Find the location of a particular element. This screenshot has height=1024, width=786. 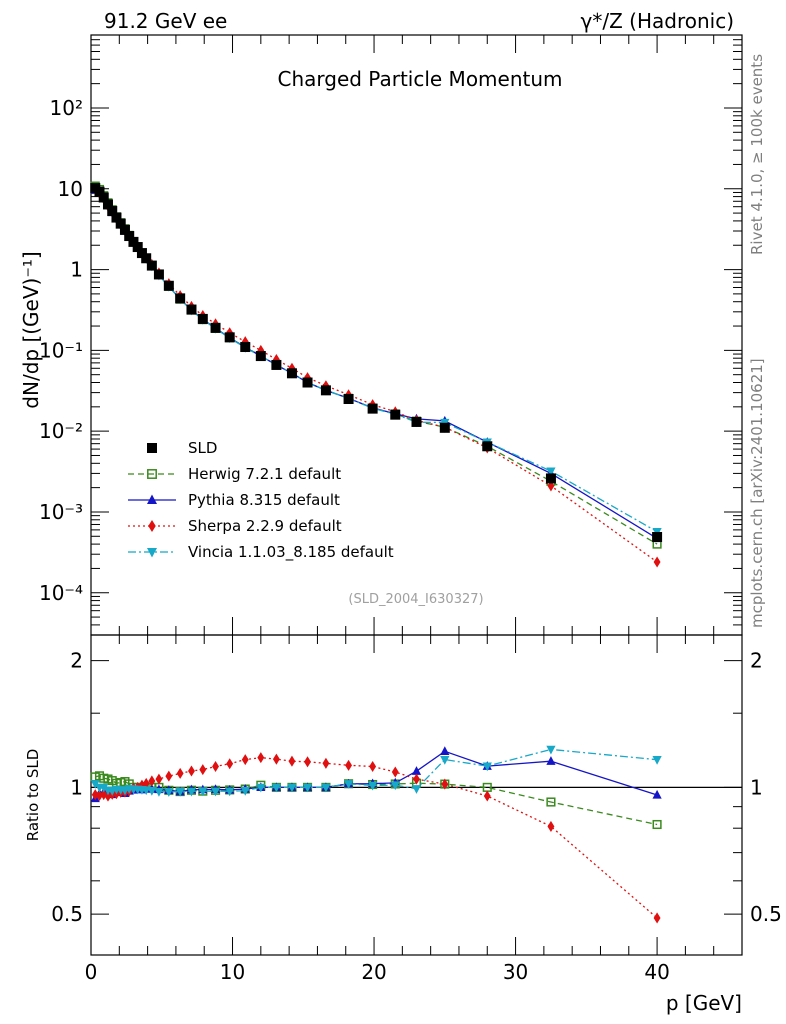

x-tick-label: 40 is located at coordinates (656, 972).